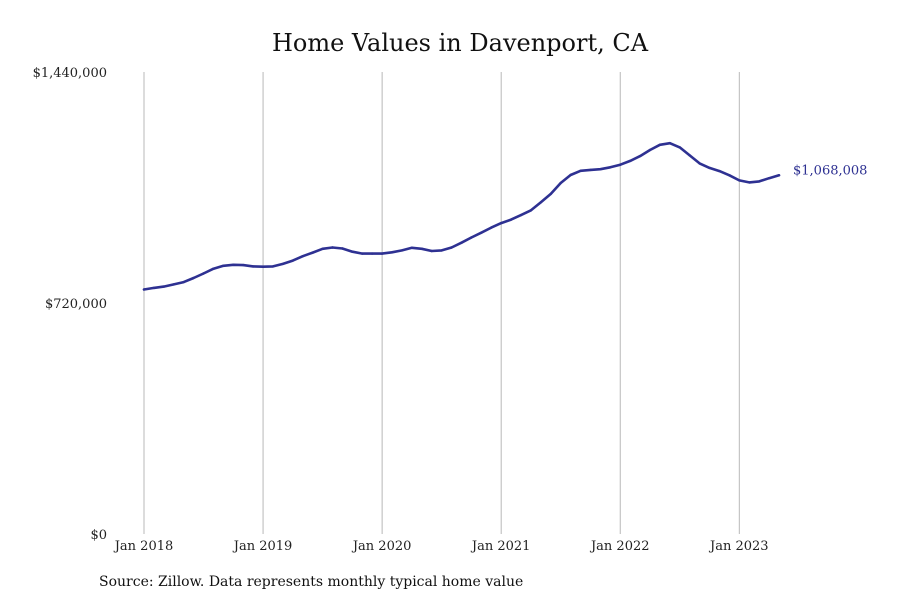 The height and width of the screenshot is (600, 900). I want to click on x-tick-label: Jan 2023, so click(738, 546).